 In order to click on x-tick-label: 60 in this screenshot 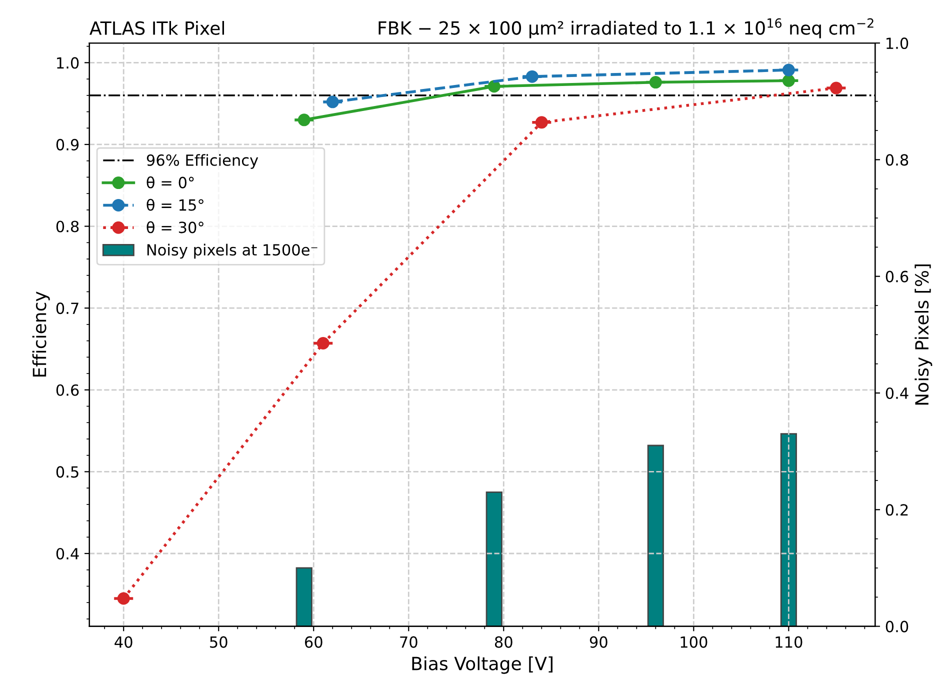, I will do `click(313, 642)`.